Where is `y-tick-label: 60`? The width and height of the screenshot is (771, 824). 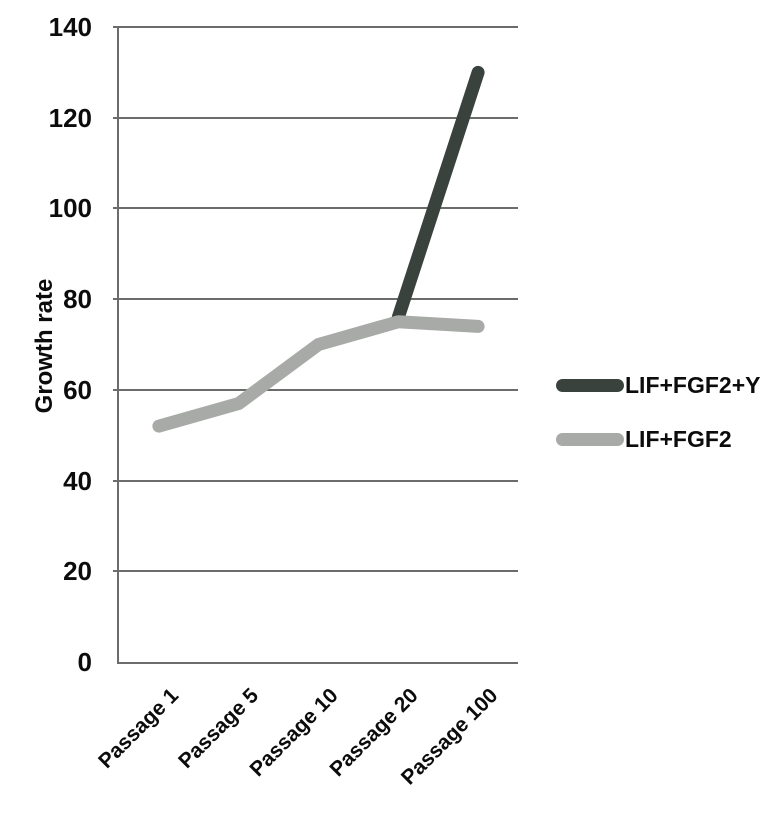 y-tick-label: 60 is located at coordinates (77, 389).